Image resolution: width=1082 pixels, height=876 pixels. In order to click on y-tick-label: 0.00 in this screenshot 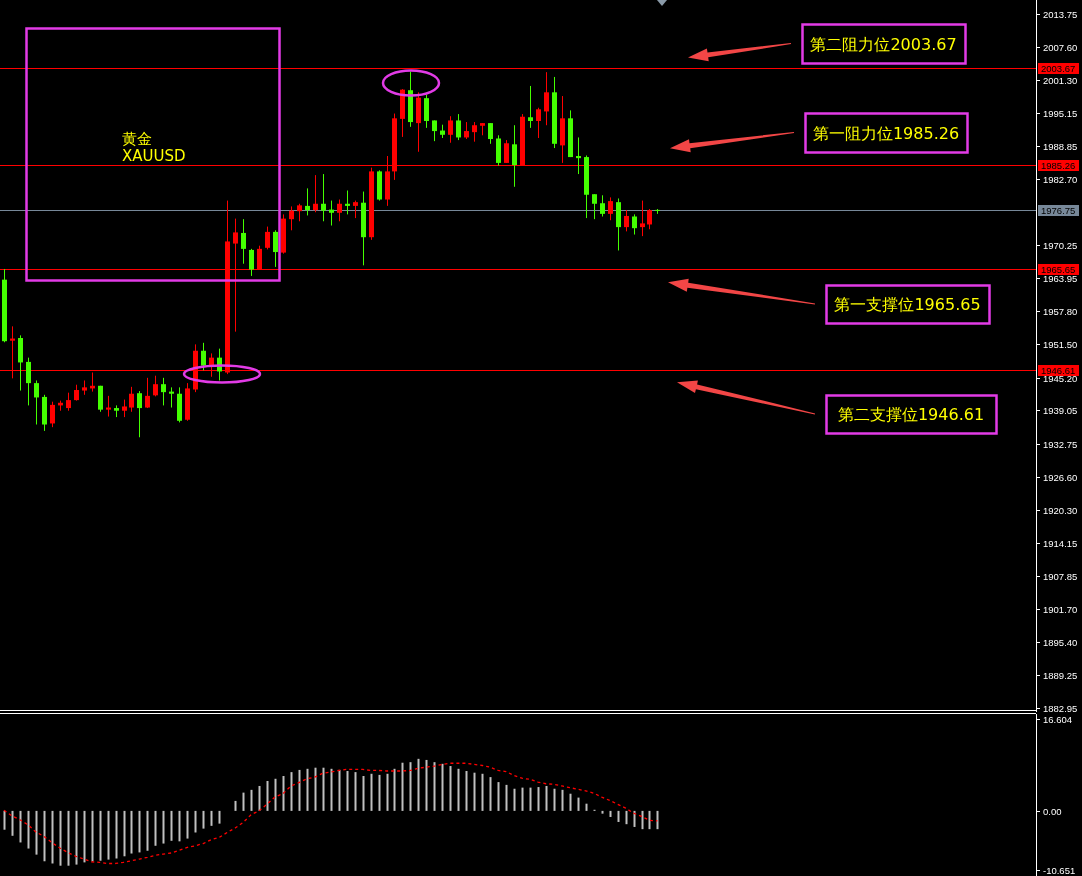, I will do `click(1052, 811)`.